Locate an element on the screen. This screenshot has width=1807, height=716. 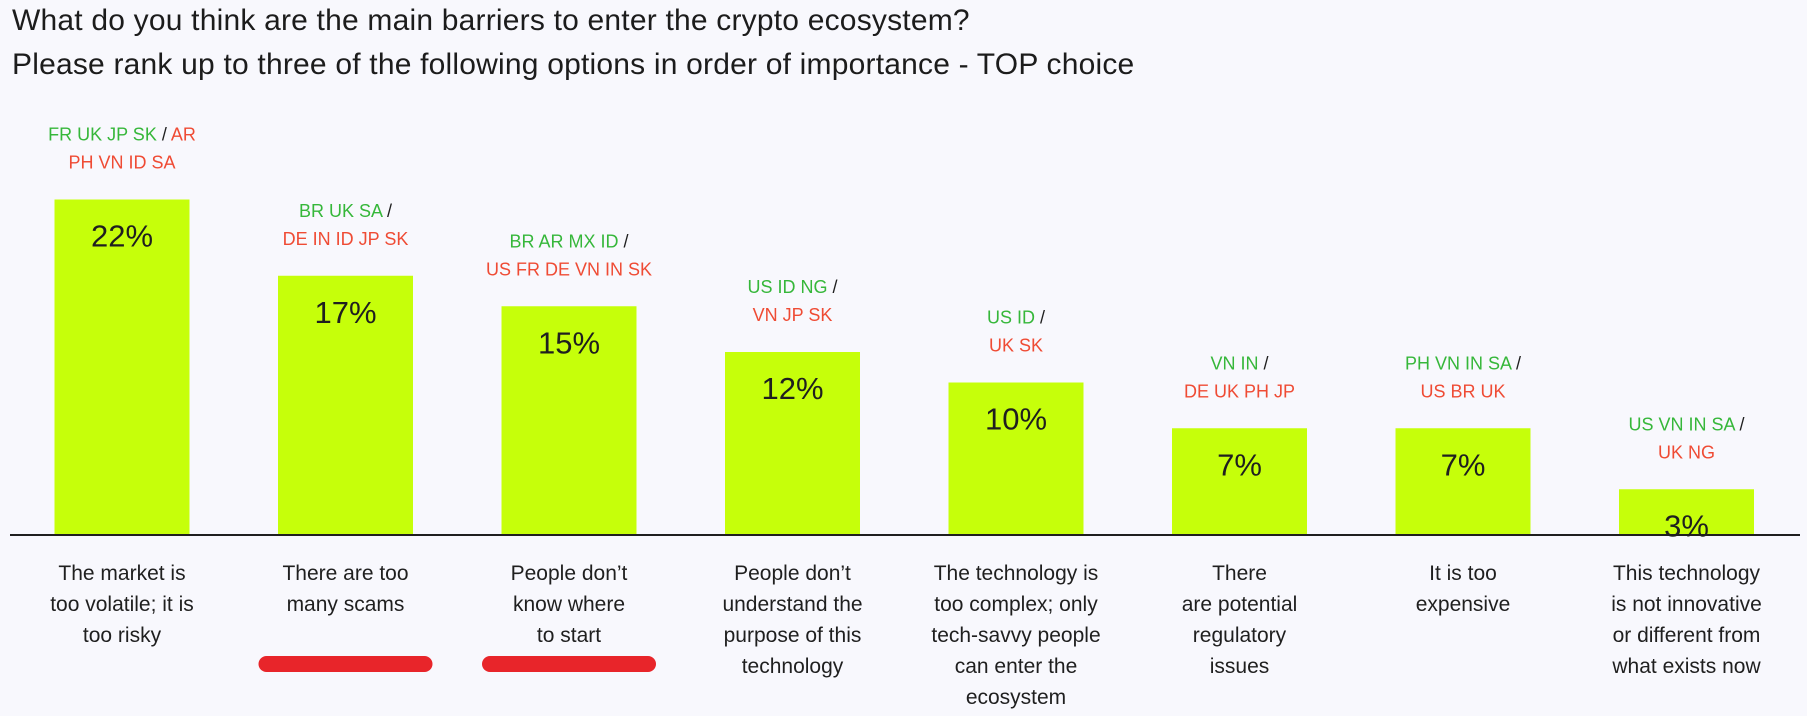
country-note-1-line-1: FR UK JP SK / AR is located at coordinates (122, 135).